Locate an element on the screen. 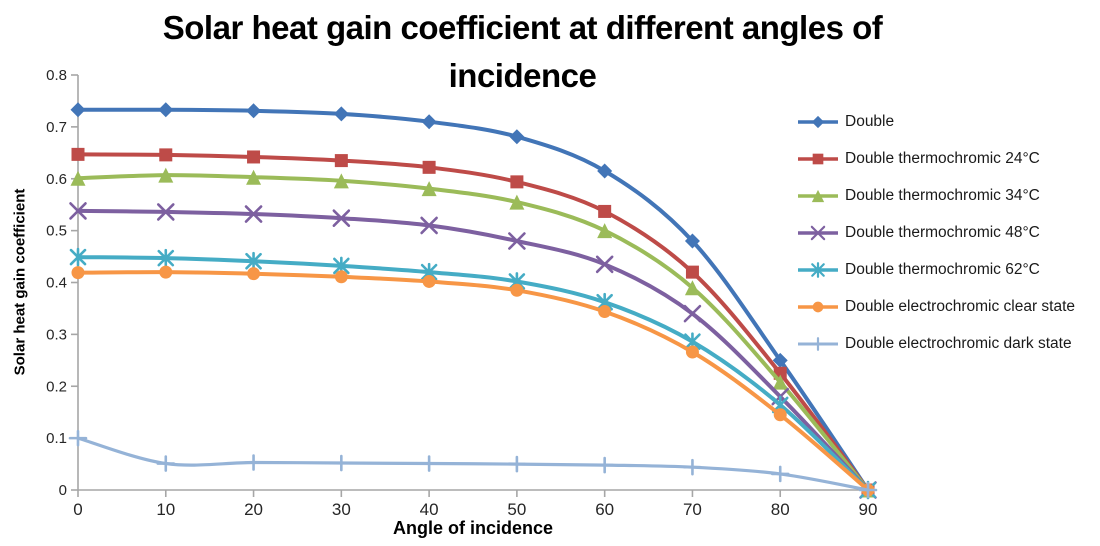  x-tick-label: 20 is located at coordinates (253, 509).